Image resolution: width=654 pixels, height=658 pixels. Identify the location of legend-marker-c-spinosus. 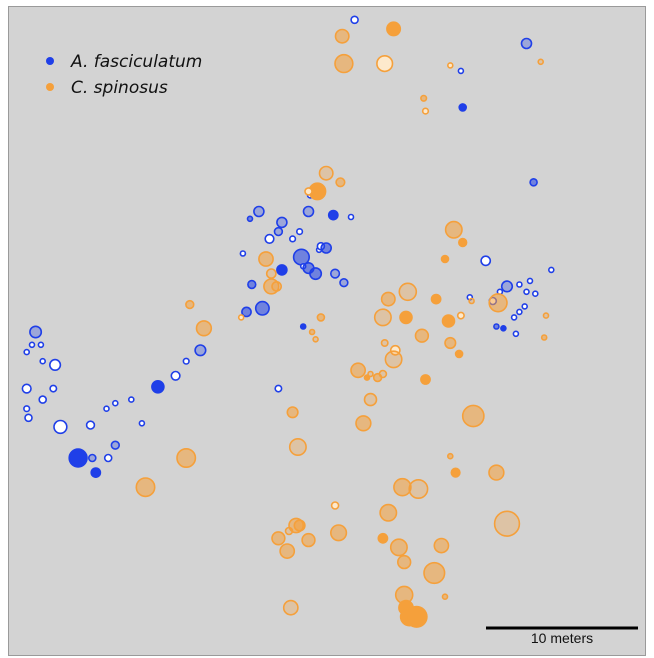
(50, 87).